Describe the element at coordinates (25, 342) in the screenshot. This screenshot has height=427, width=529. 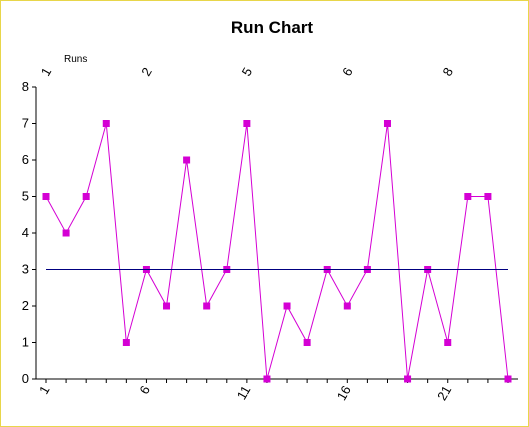
I see `y-tick-label: 1` at that location.